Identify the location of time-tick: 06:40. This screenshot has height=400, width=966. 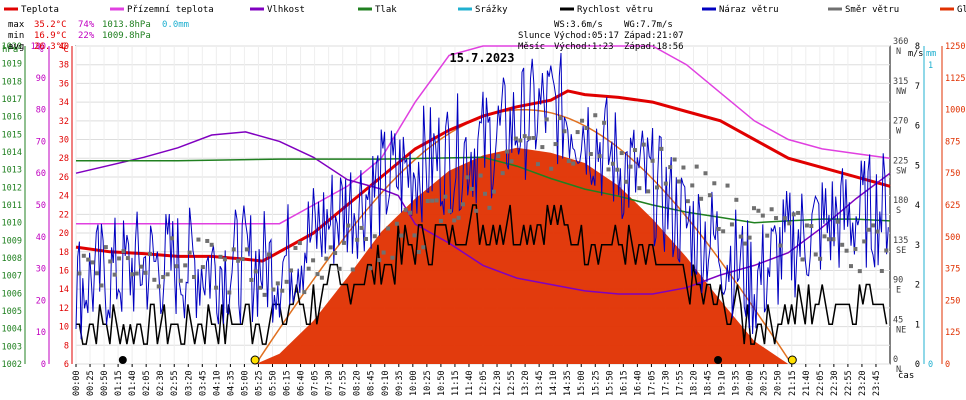
(302, 383).